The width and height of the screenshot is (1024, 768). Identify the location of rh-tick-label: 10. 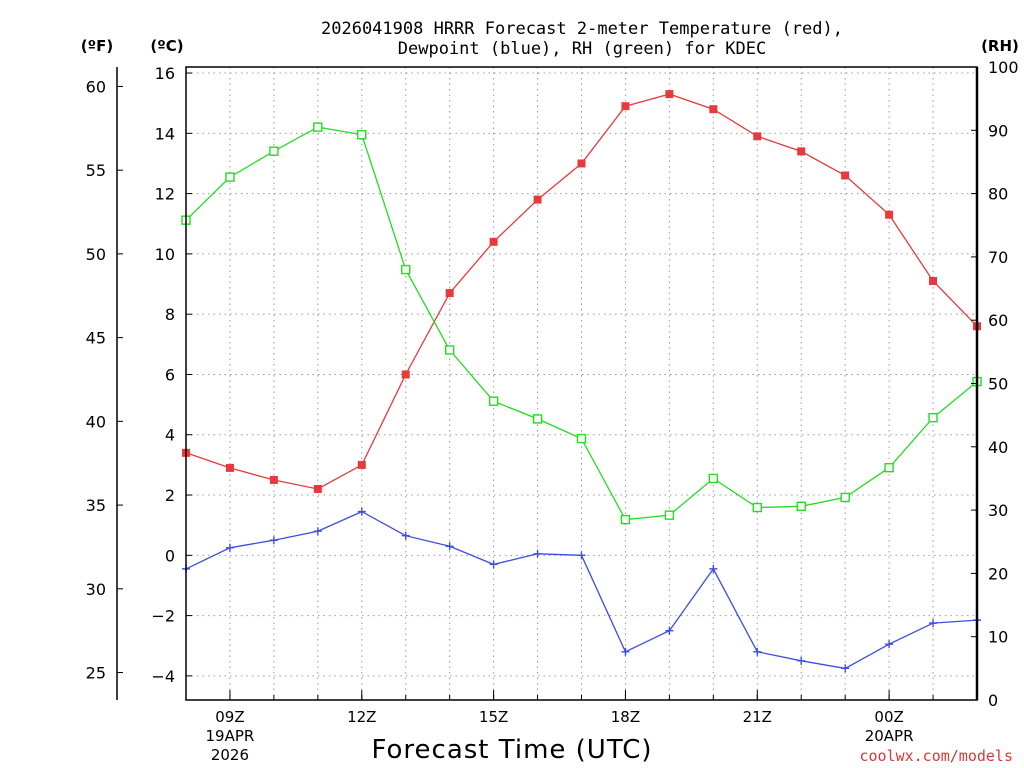
(998, 637).